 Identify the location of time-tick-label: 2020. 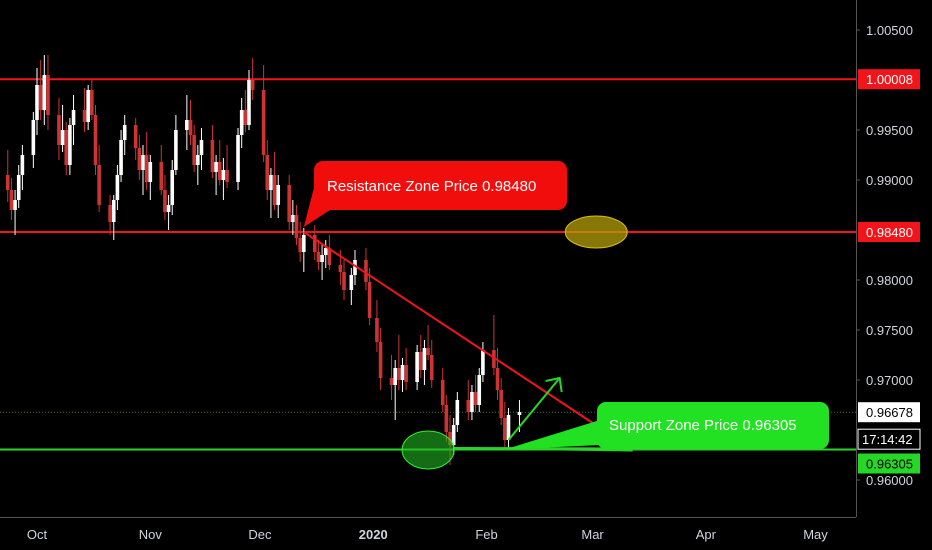
(373, 534).